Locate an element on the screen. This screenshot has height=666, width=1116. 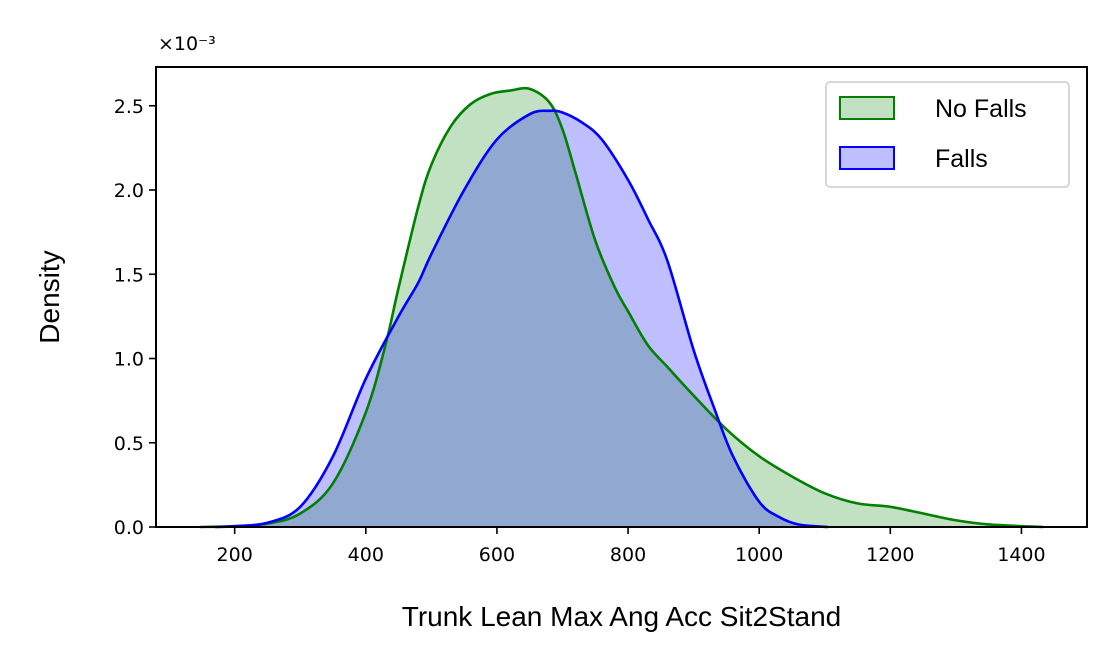
legend-label-no-falls: No Falls is located at coordinates (981, 109).